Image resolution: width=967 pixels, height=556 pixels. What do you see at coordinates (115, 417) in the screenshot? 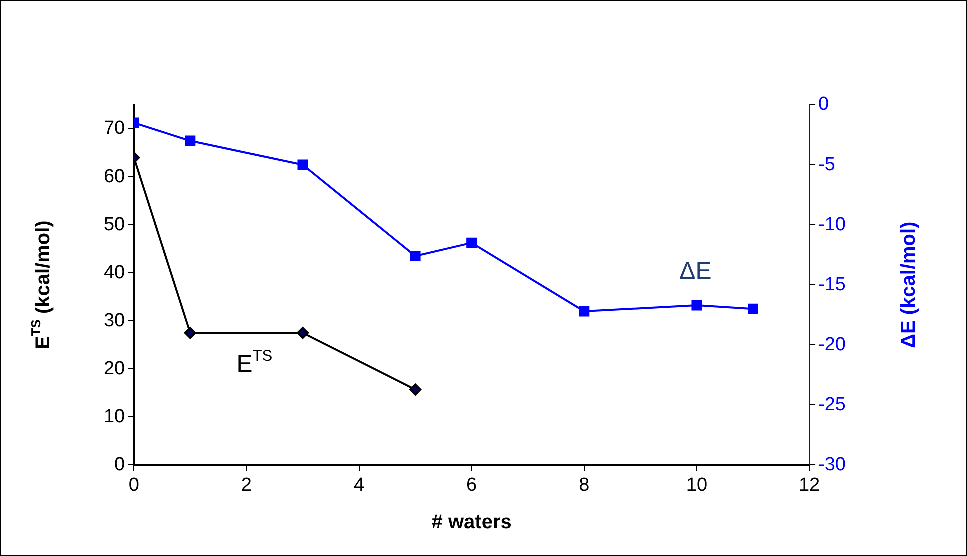
I see `y-tick-label: 10` at bounding box center [115, 417].